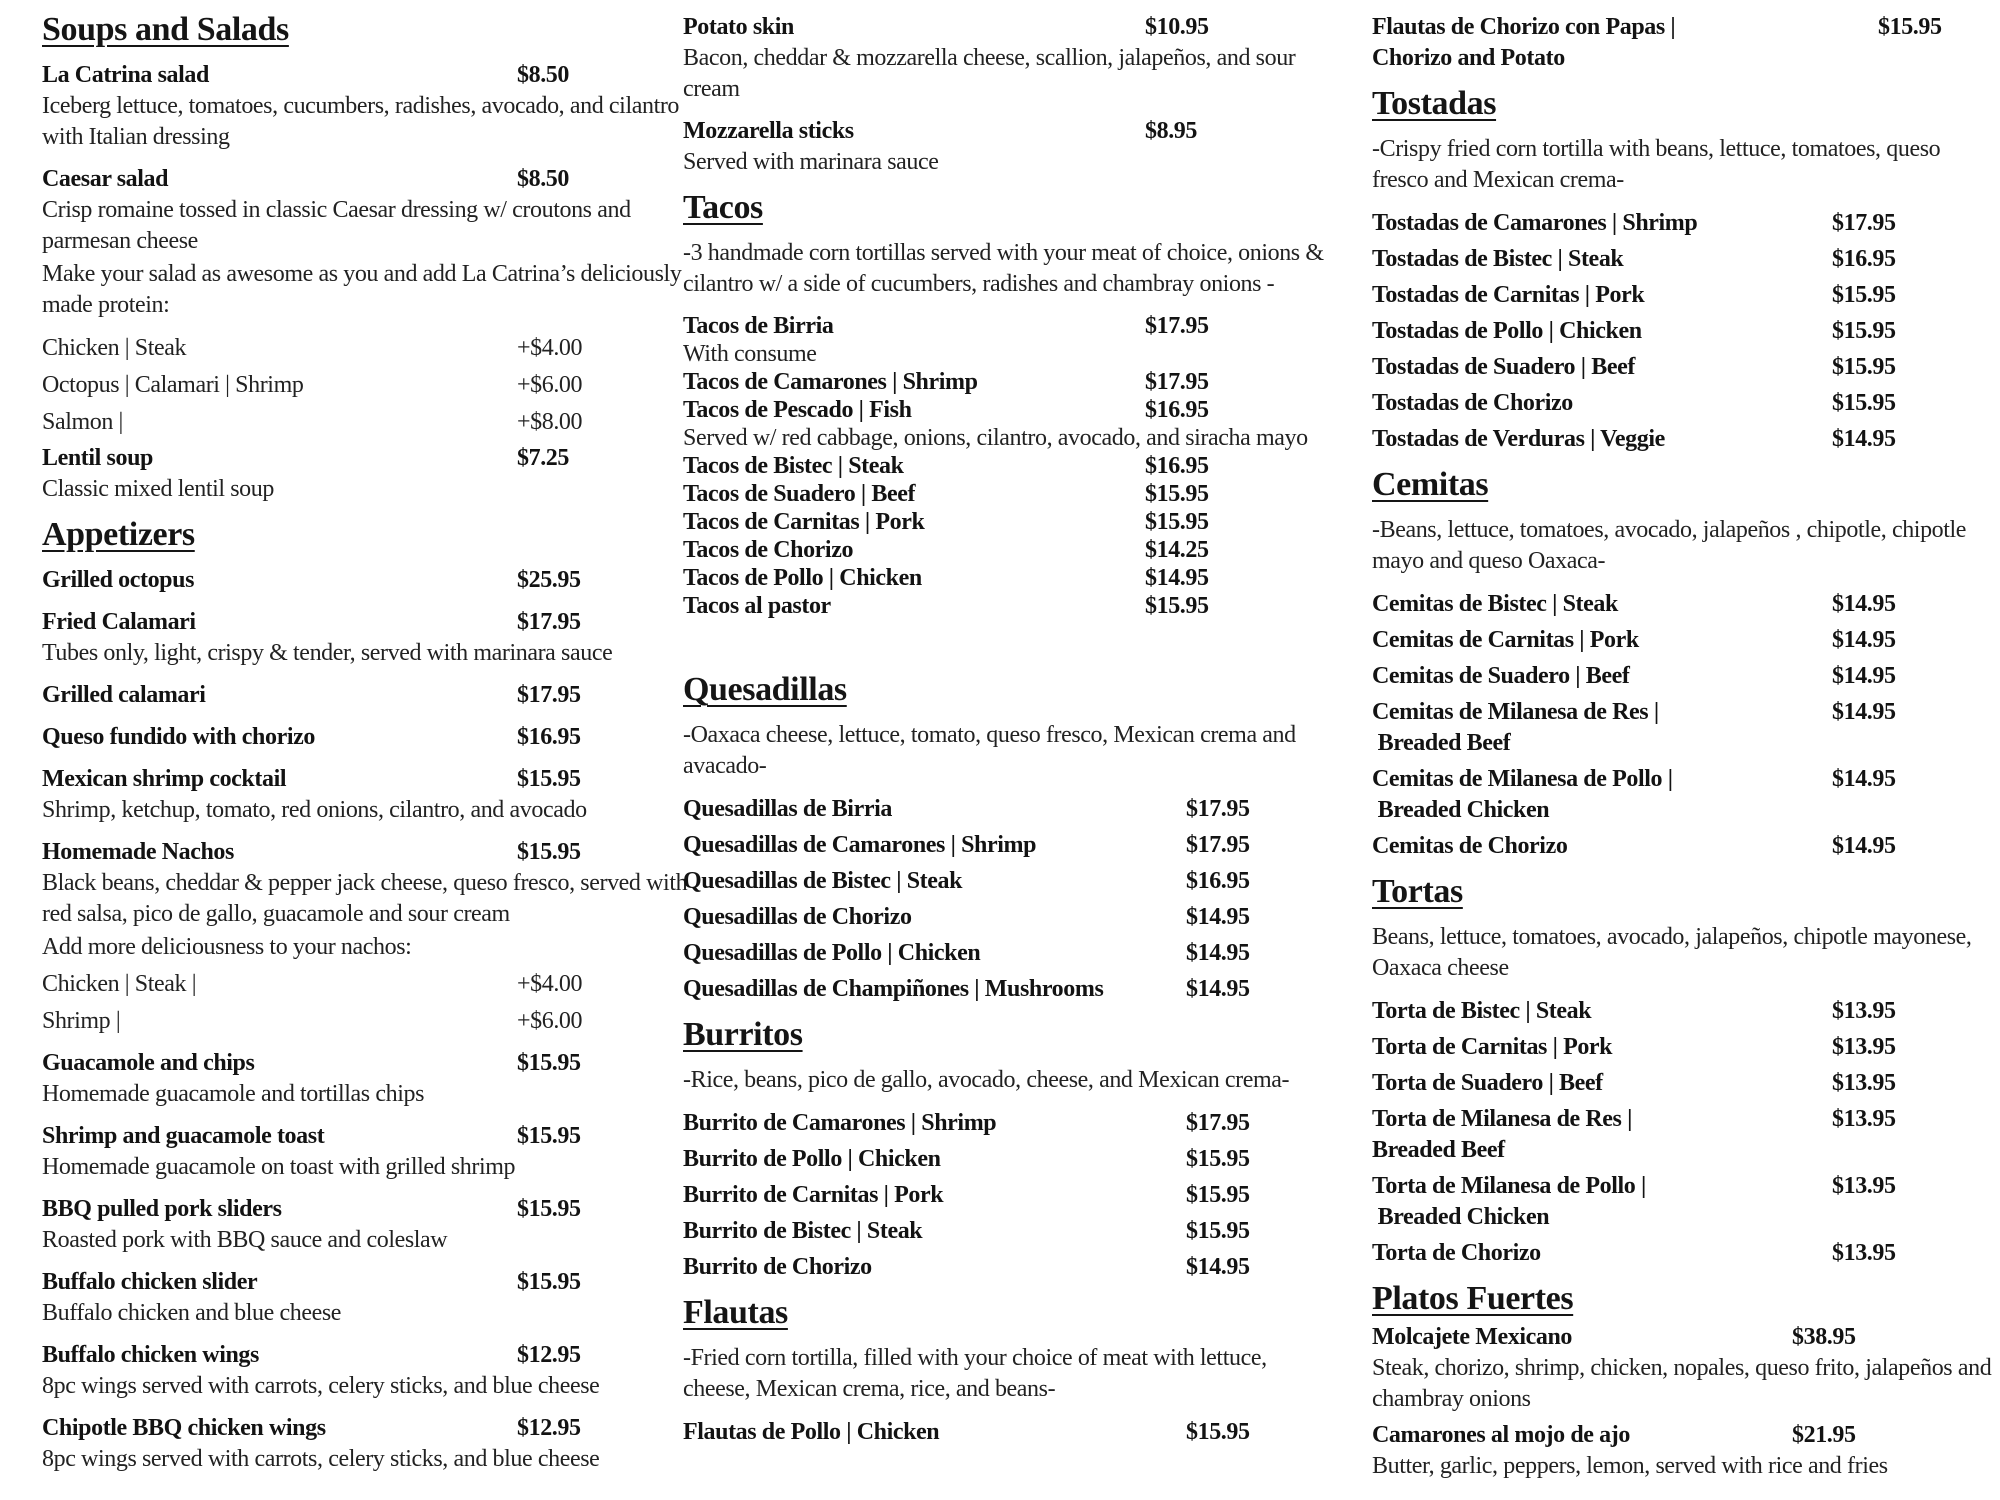 This screenshot has height=1500, width=2000. I want to click on item-name-cell: Tacos de Bistec | Steak, so click(914, 466).